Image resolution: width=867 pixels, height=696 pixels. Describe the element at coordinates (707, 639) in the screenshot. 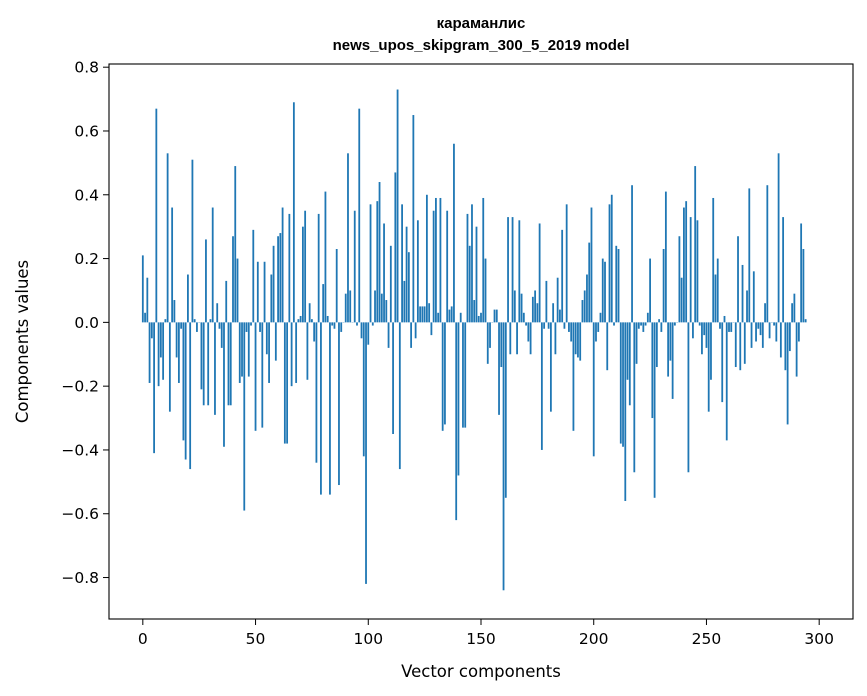

I see `x-tick-label: 250` at that location.